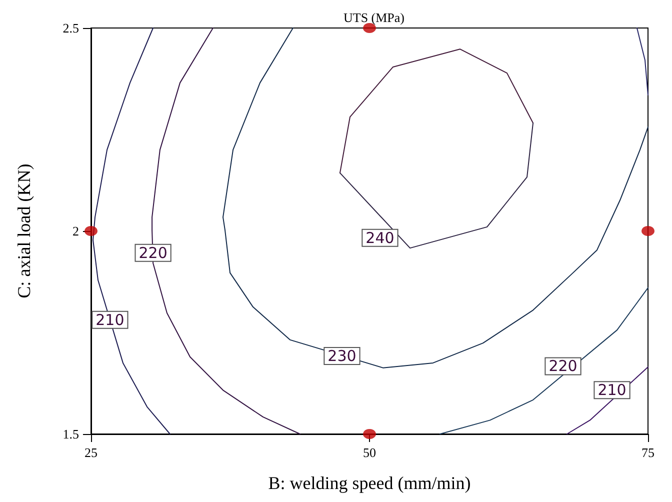  Describe the element at coordinates (75, 231) in the screenshot. I see `y-tick-label: 2` at that location.